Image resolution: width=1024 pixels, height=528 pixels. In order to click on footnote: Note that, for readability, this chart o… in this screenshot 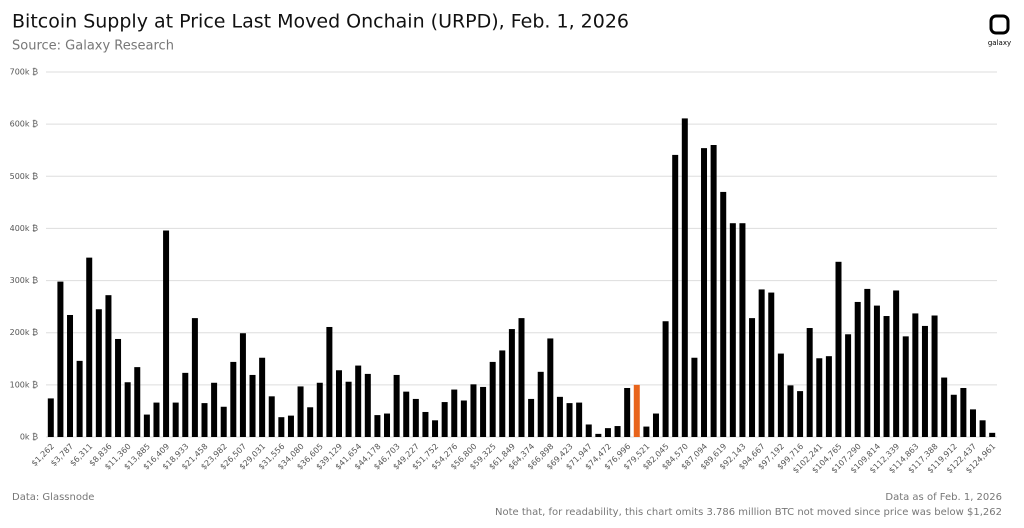, I will do `click(748, 512)`.